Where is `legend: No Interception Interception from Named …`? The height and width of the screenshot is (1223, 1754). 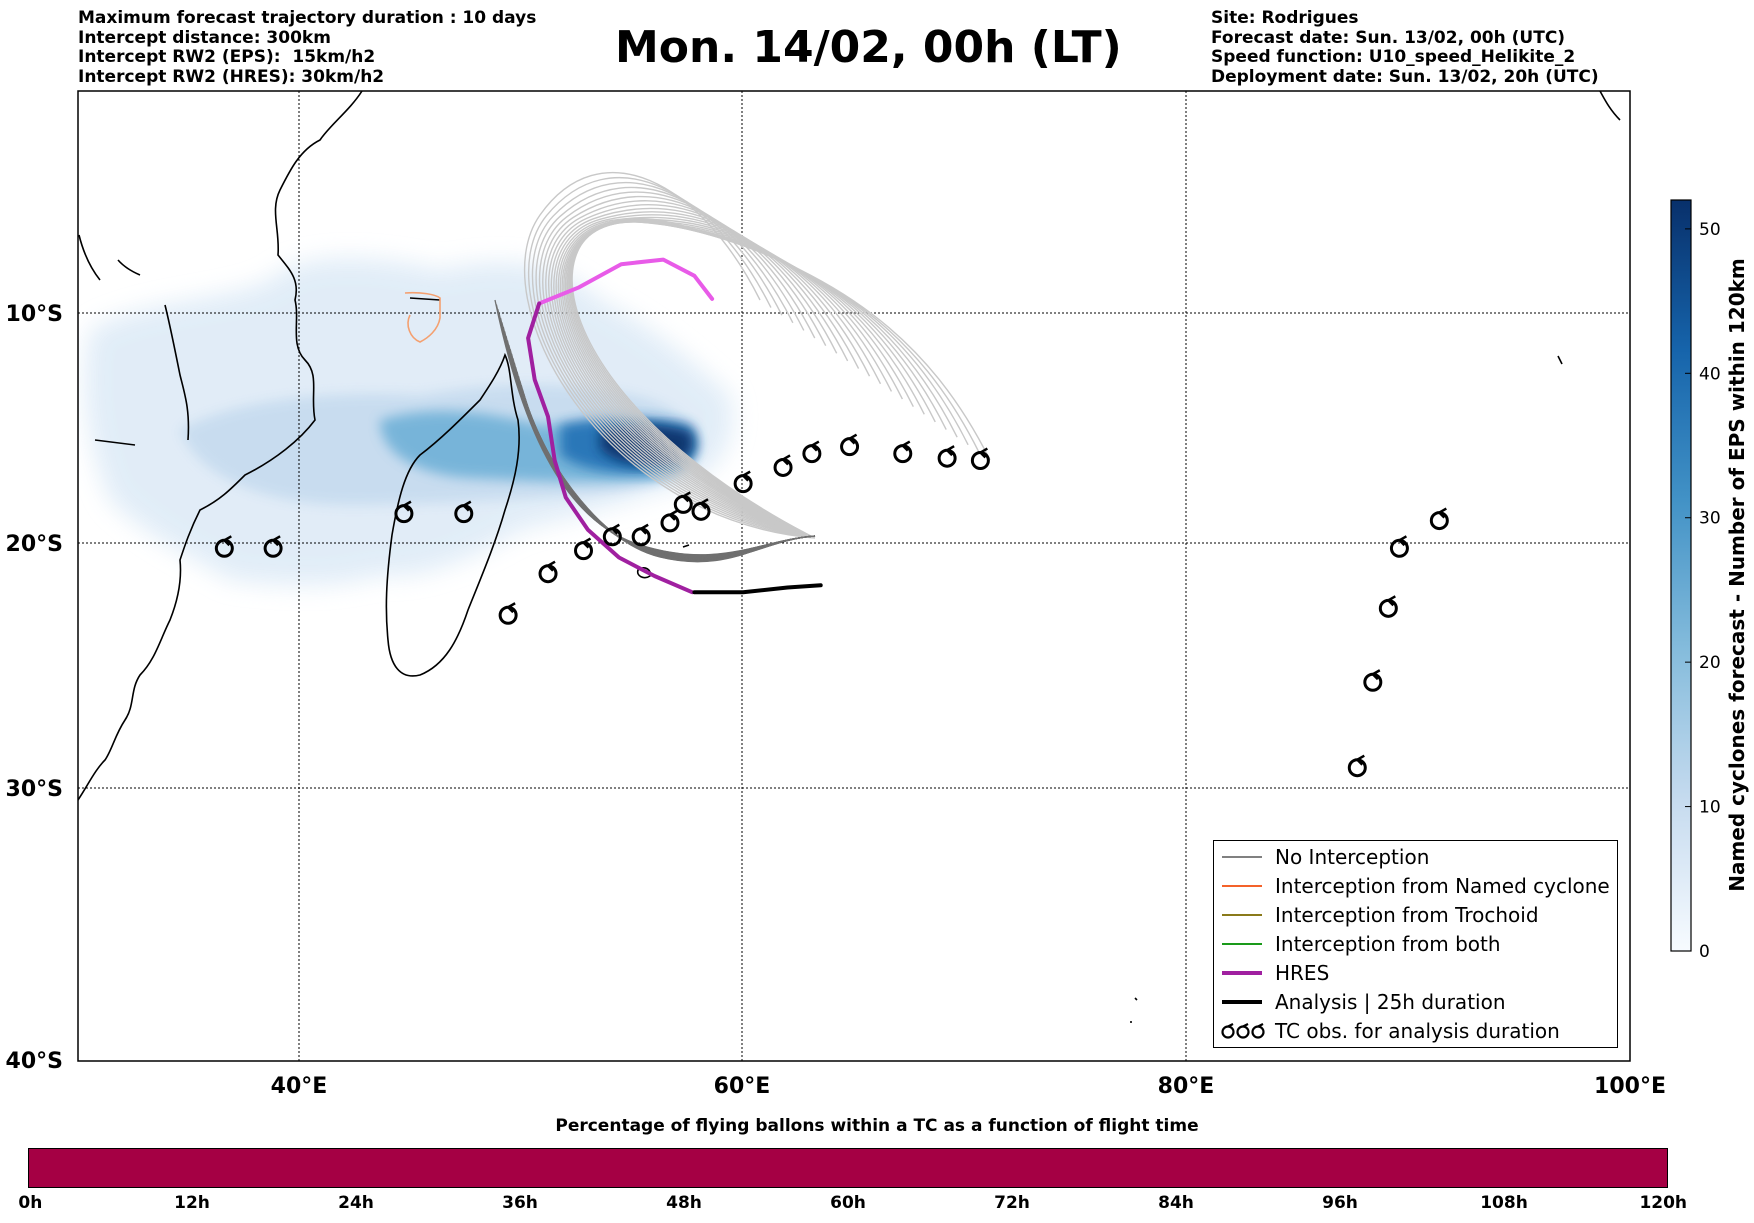 legend: No Interception Interception from Named … is located at coordinates (1415, 944).